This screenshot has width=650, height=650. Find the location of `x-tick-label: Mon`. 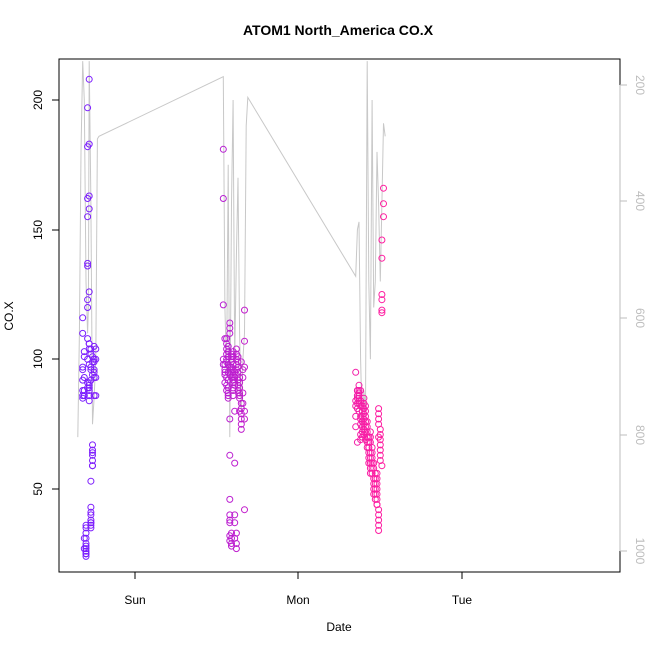

x-tick-label: Mon is located at coordinates (297, 600).